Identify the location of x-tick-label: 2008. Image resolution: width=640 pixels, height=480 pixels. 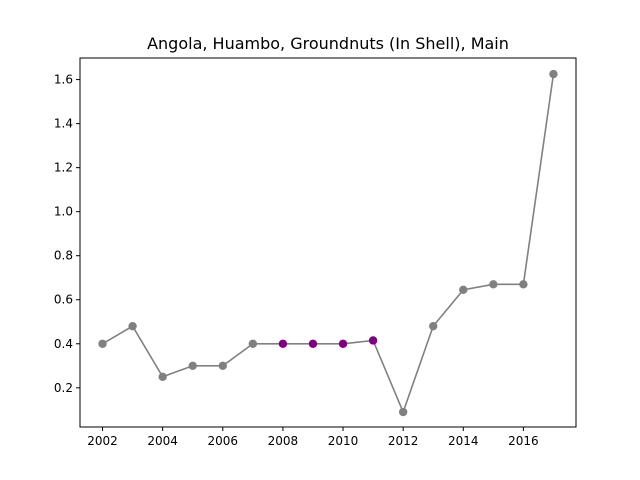
(283, 441).